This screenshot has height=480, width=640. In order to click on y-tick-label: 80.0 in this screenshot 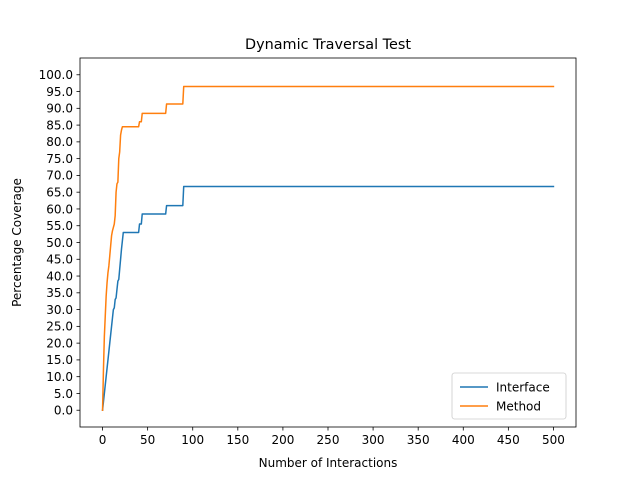, I will do `click(59, 142)`.